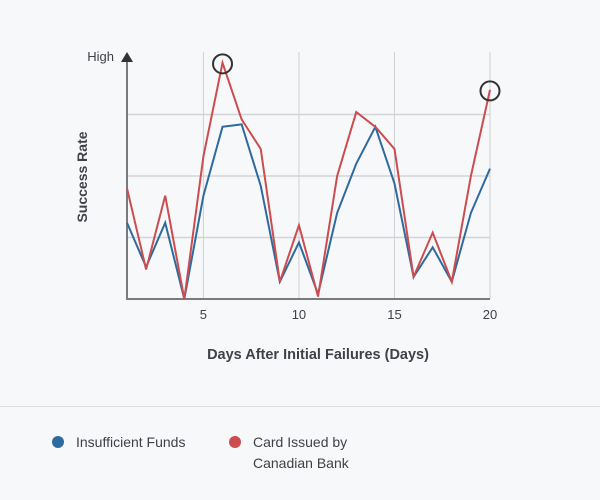 This screenshot has height=500, width=600. What do you see at coordinates (394, 314) in the screenshot?
I see `x-tick-label: 15` at bounding box center [394, 314].